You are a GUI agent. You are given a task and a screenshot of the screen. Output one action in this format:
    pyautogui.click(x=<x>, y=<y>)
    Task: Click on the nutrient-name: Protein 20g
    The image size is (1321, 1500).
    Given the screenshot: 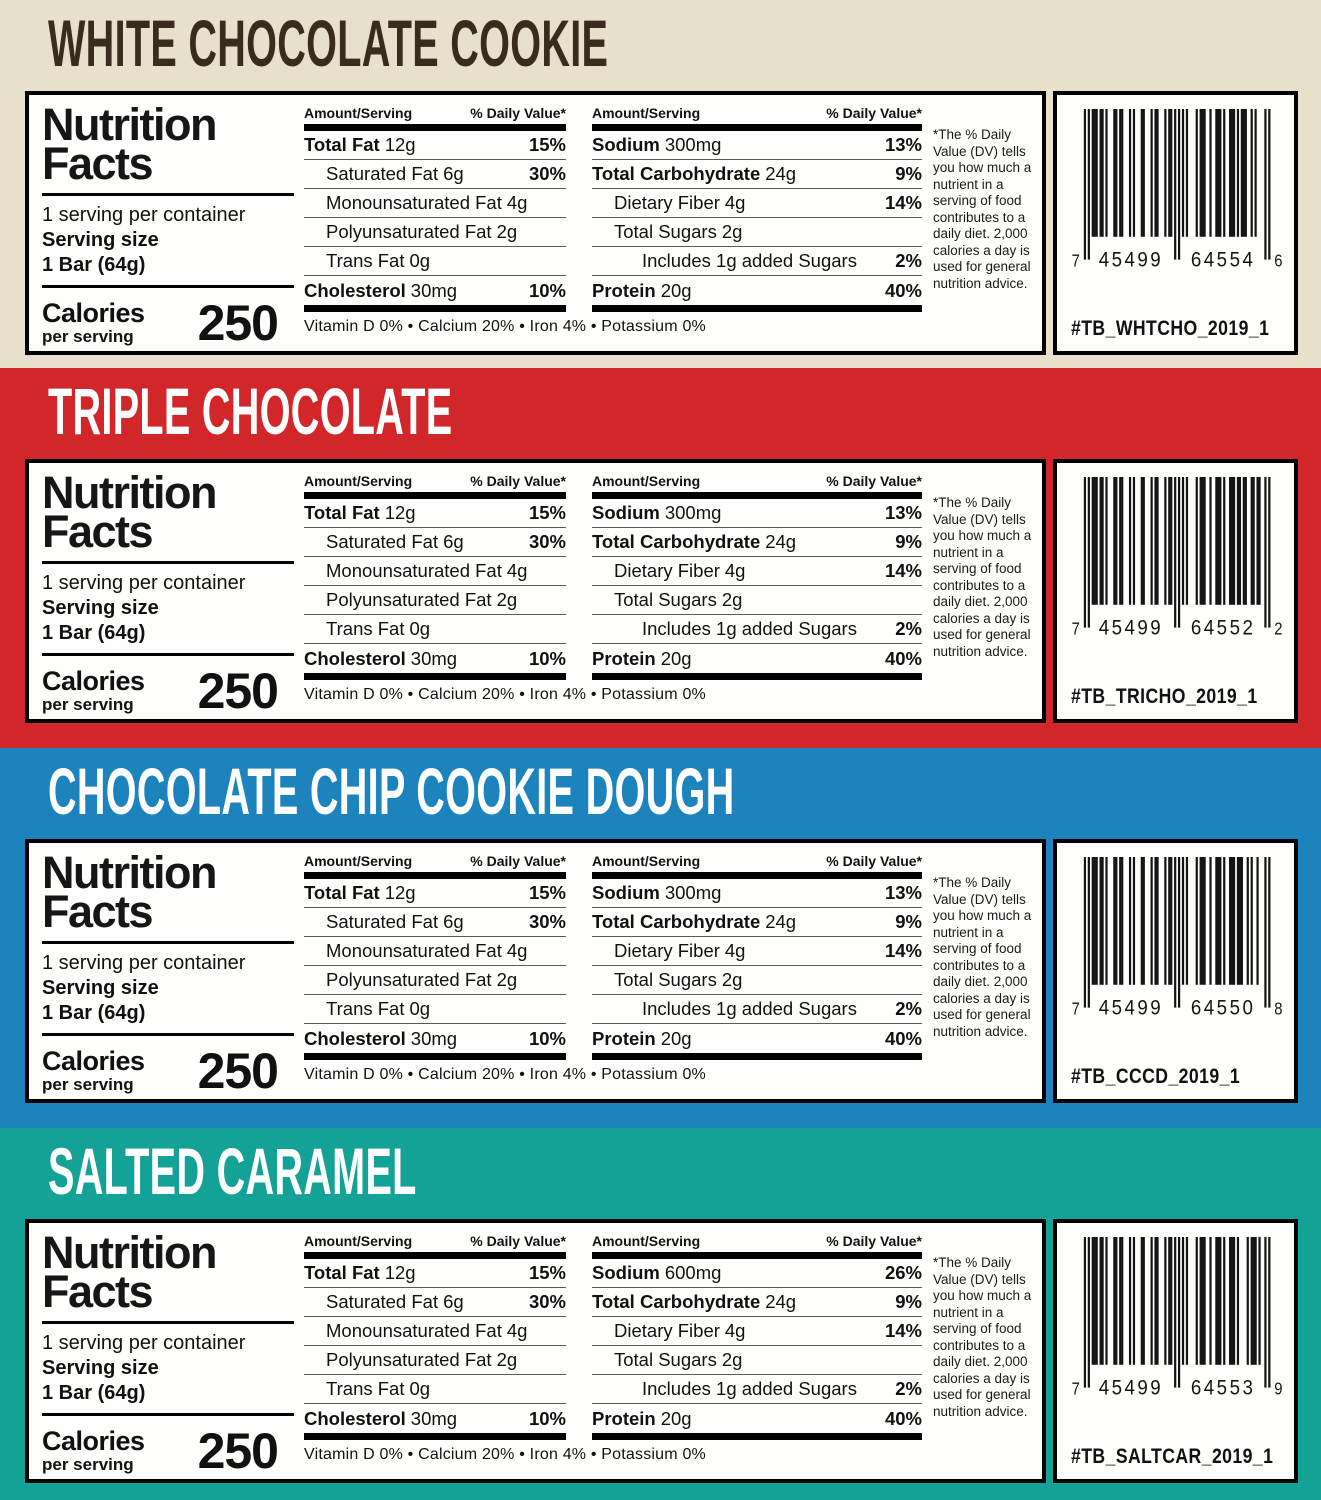 What is the action you would take?
    pyautogui.click(x=642, y=291)
    